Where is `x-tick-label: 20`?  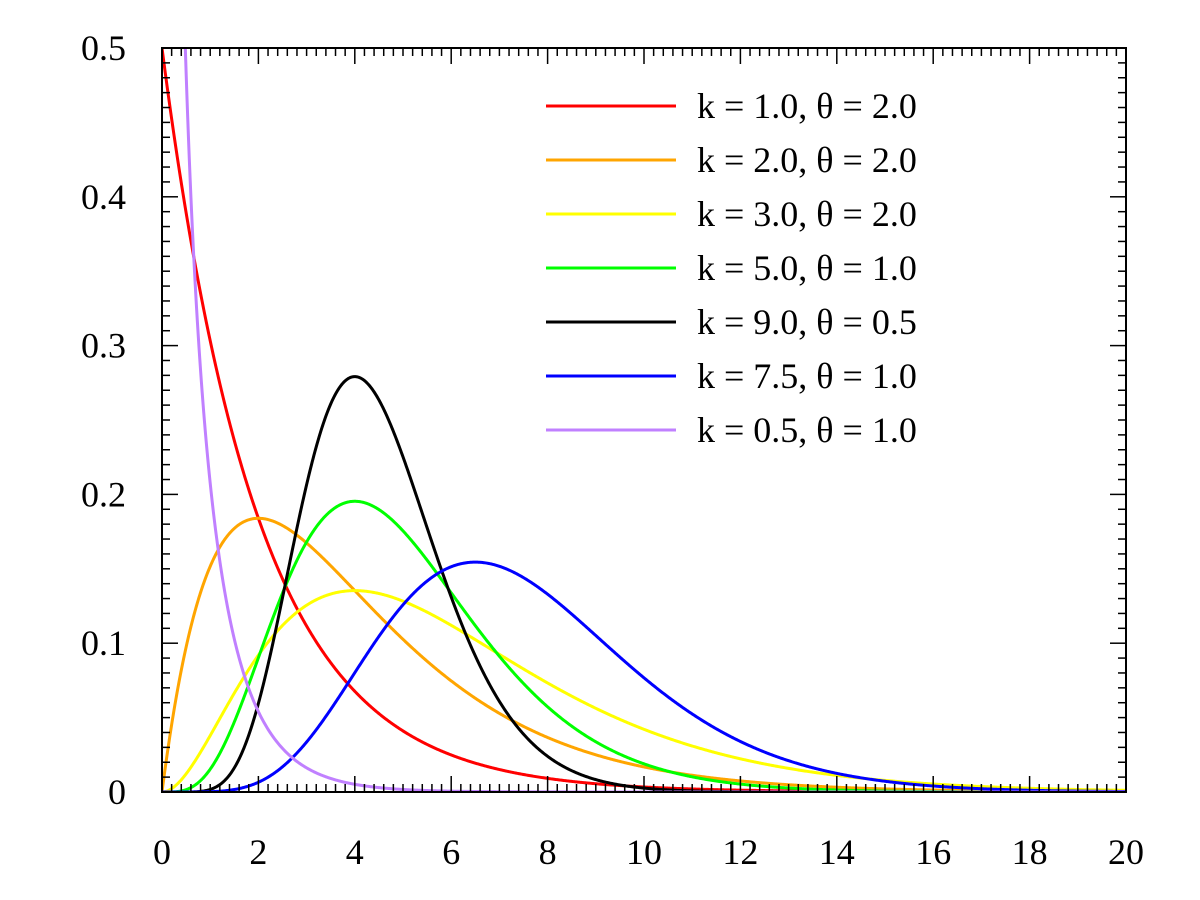
x-tick-label: 20 is located at coordinates (1126, 852).